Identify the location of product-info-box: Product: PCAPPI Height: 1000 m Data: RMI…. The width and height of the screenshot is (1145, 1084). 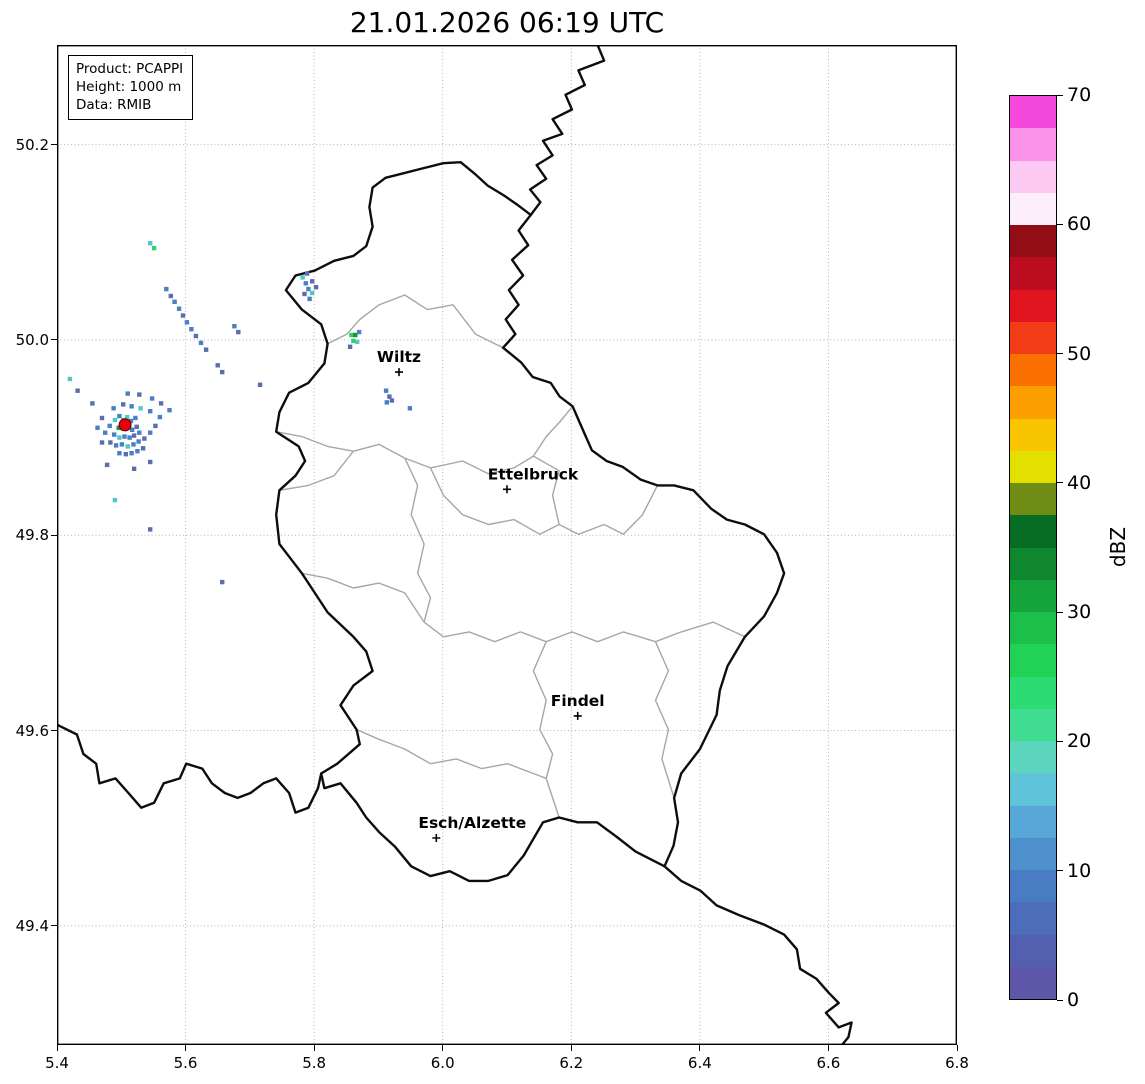
(131, 88).